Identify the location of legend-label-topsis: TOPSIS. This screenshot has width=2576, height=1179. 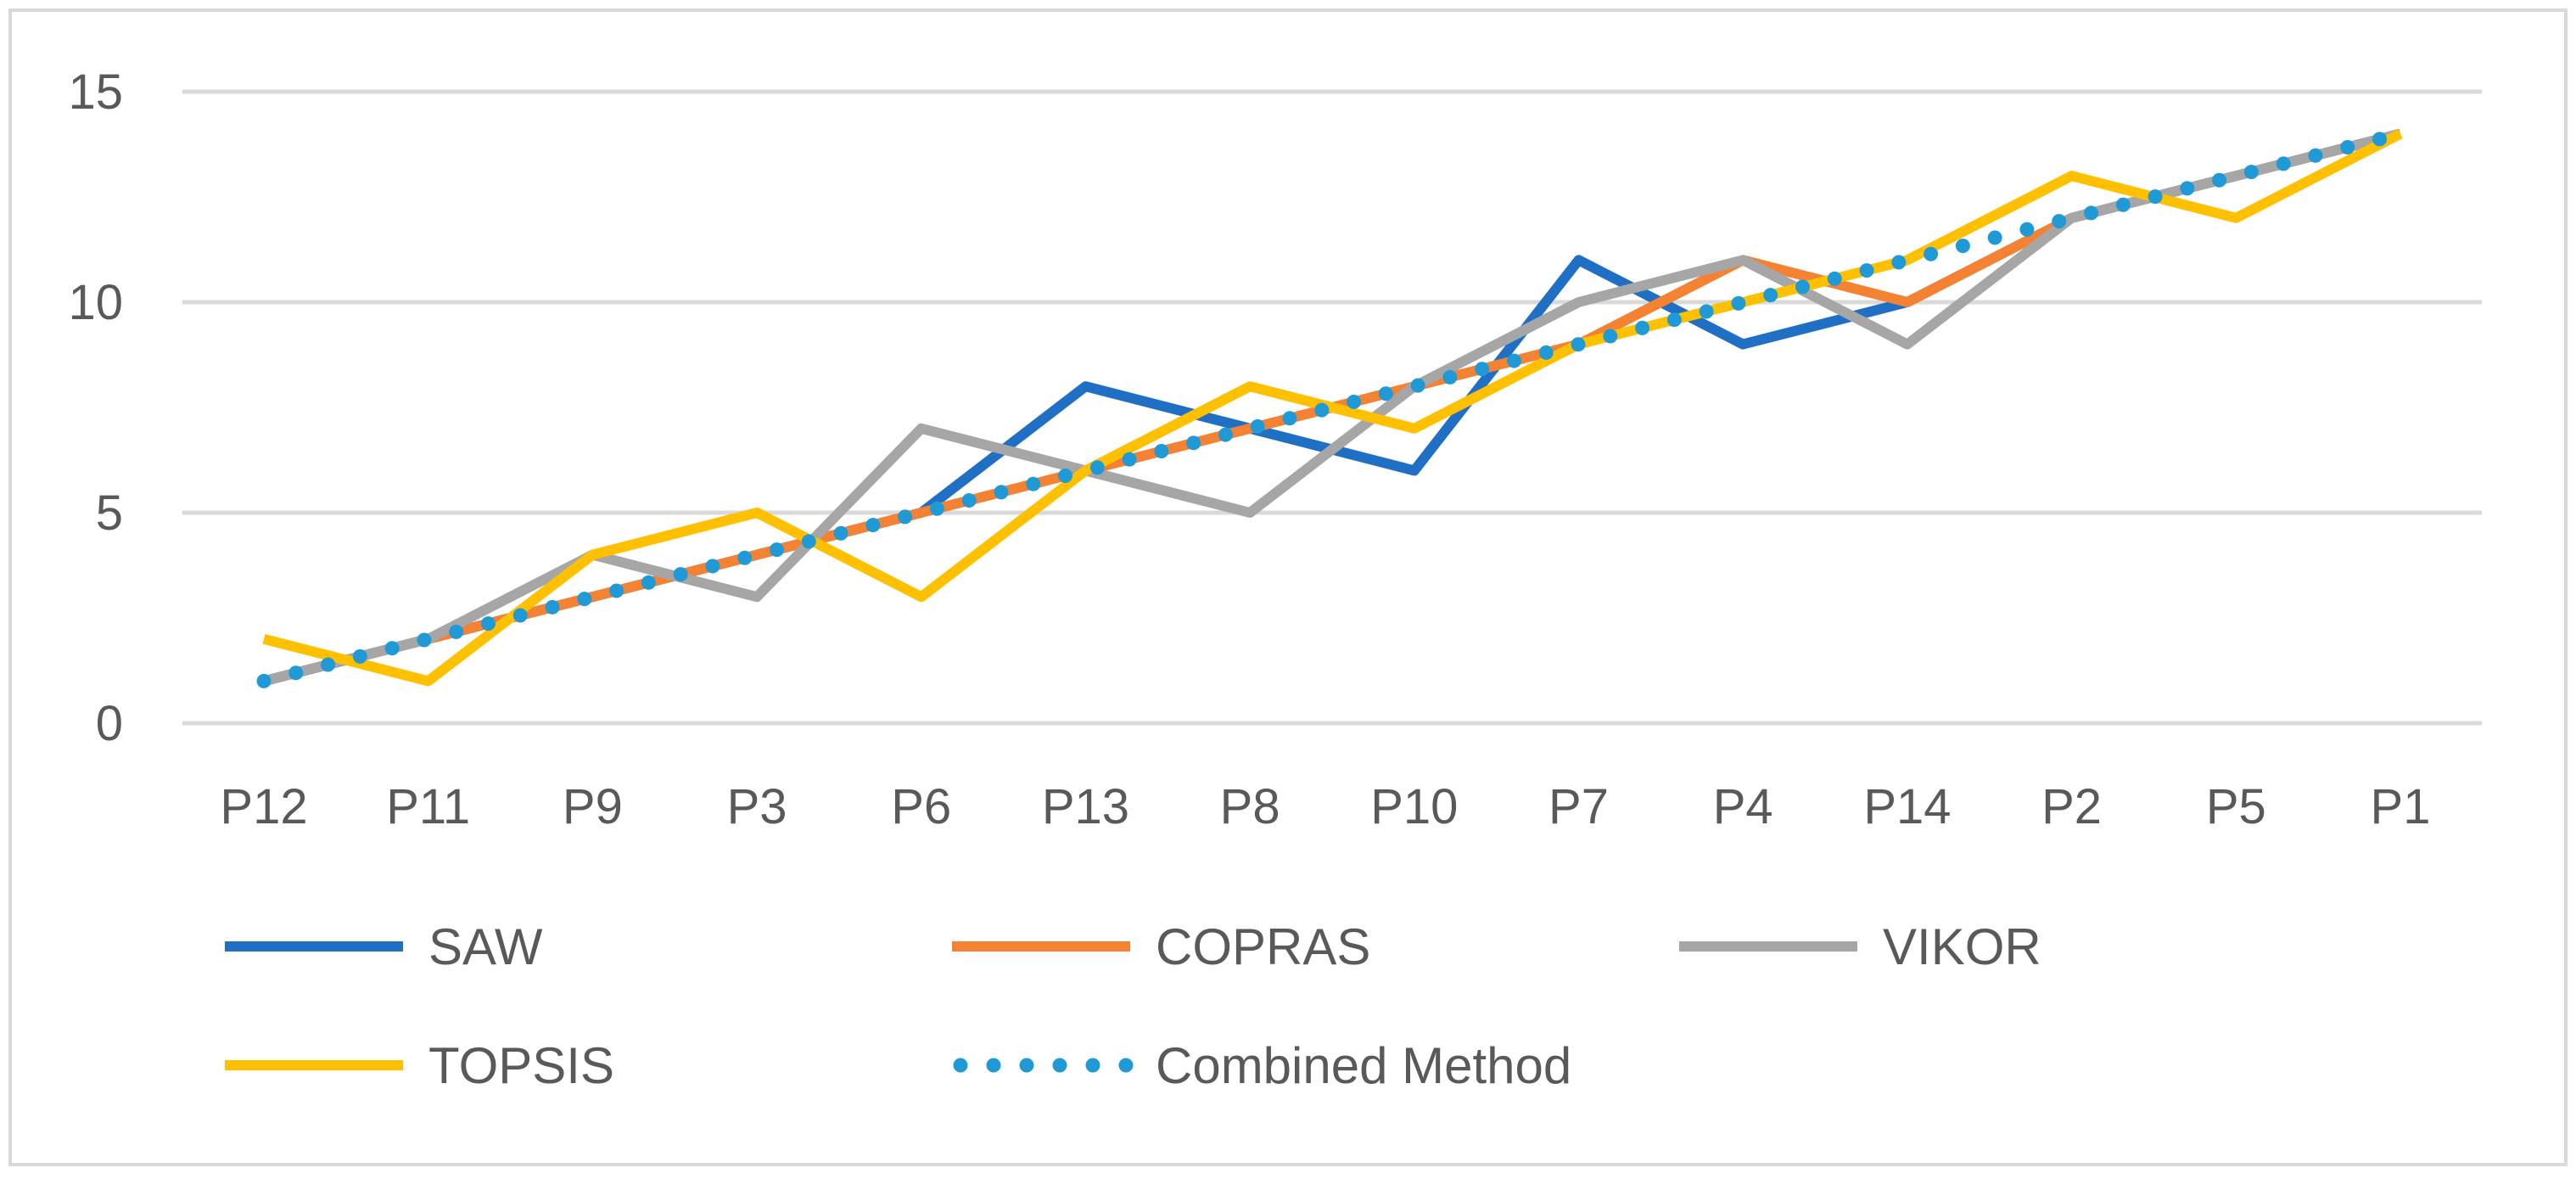
(521, 1065).